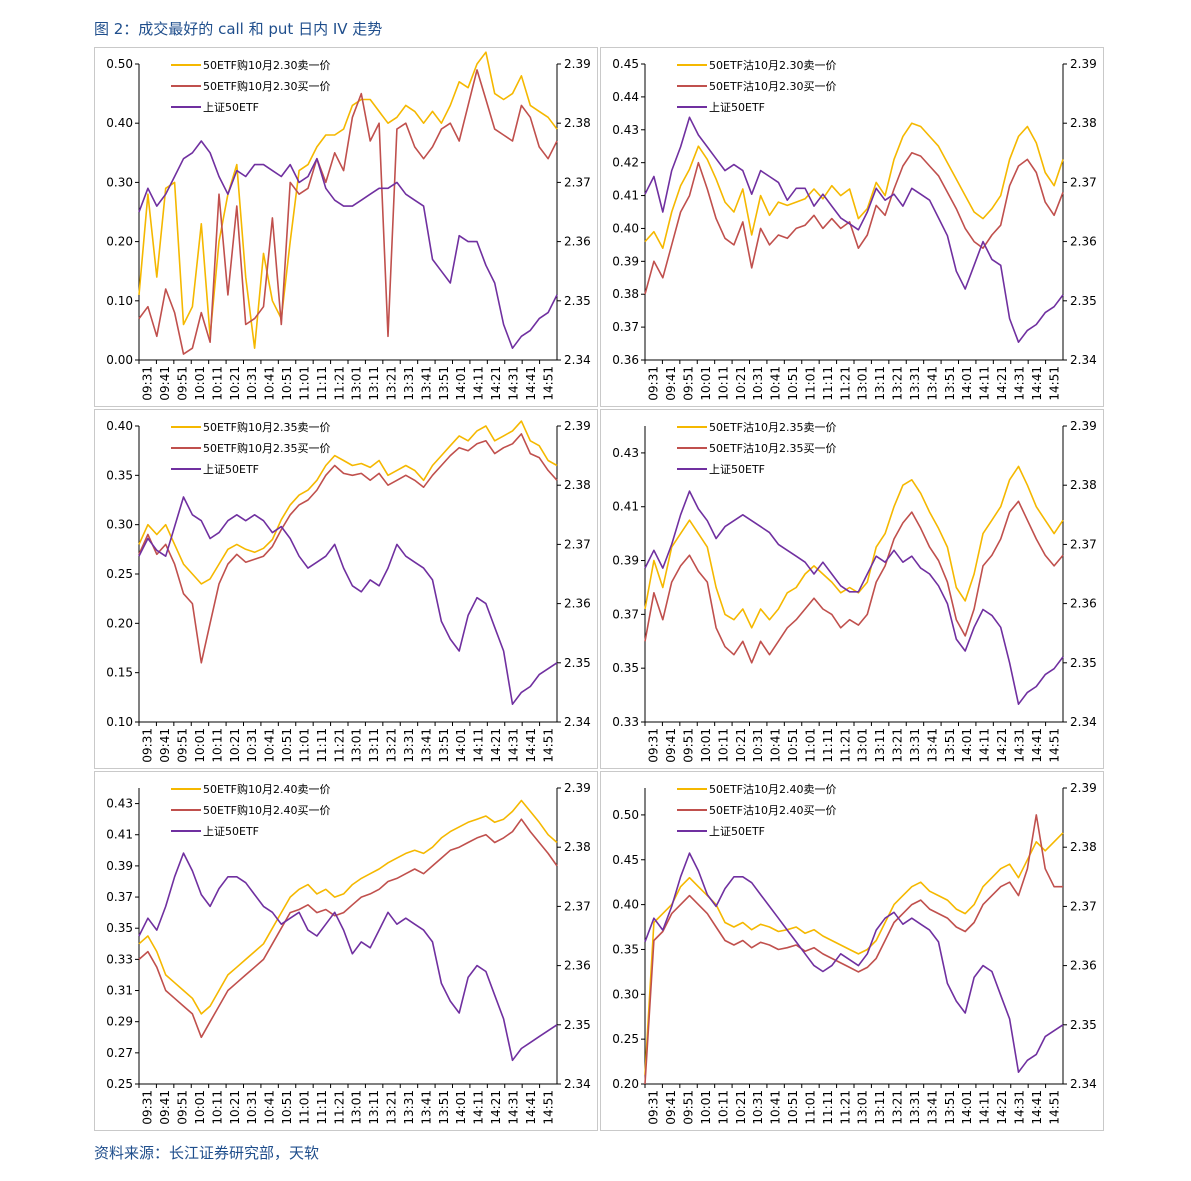 The width and height of the screenshot is (1191, 1181). Describe the element at coordinates (1083, 123) in the screenshot. I see `y2-tick-label: 2.38` at that location.